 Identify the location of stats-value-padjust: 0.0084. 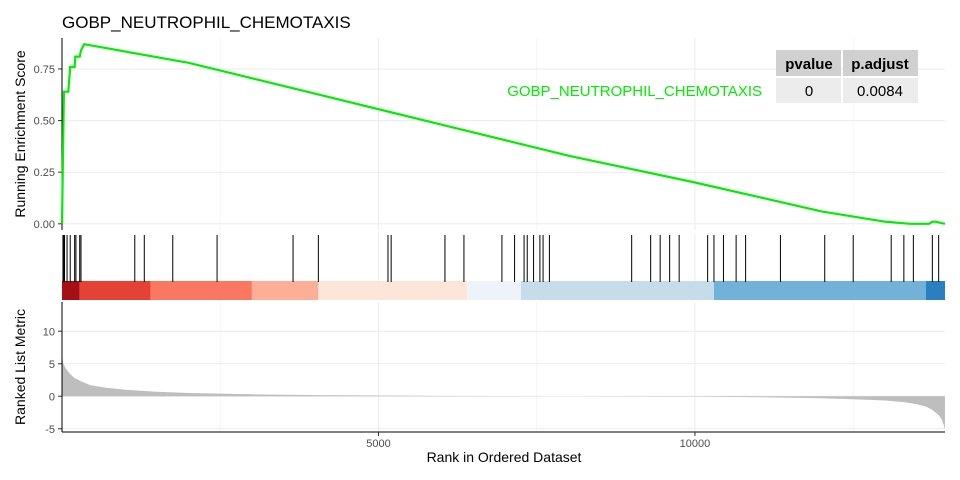
(880, 91).